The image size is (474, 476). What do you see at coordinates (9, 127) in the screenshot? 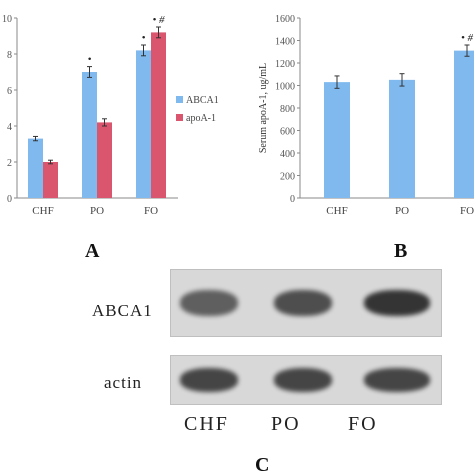
I see `y-tick-label: 4` at bounding box center [9, 127].